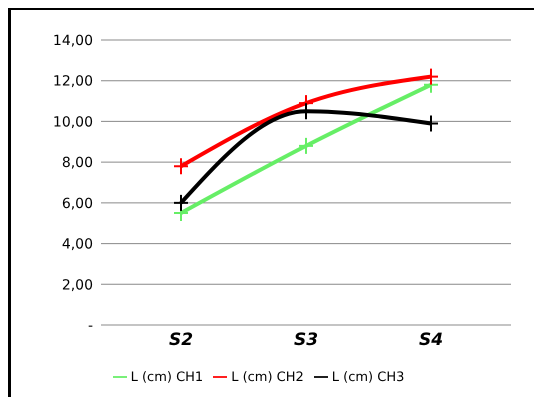 Image resolution: width=539 pixels, height=403 pixels. What do you see at coordinates (181, 340) in the screenshot?
I see `x-tick-label: S2` at bounding box center [181, 340].